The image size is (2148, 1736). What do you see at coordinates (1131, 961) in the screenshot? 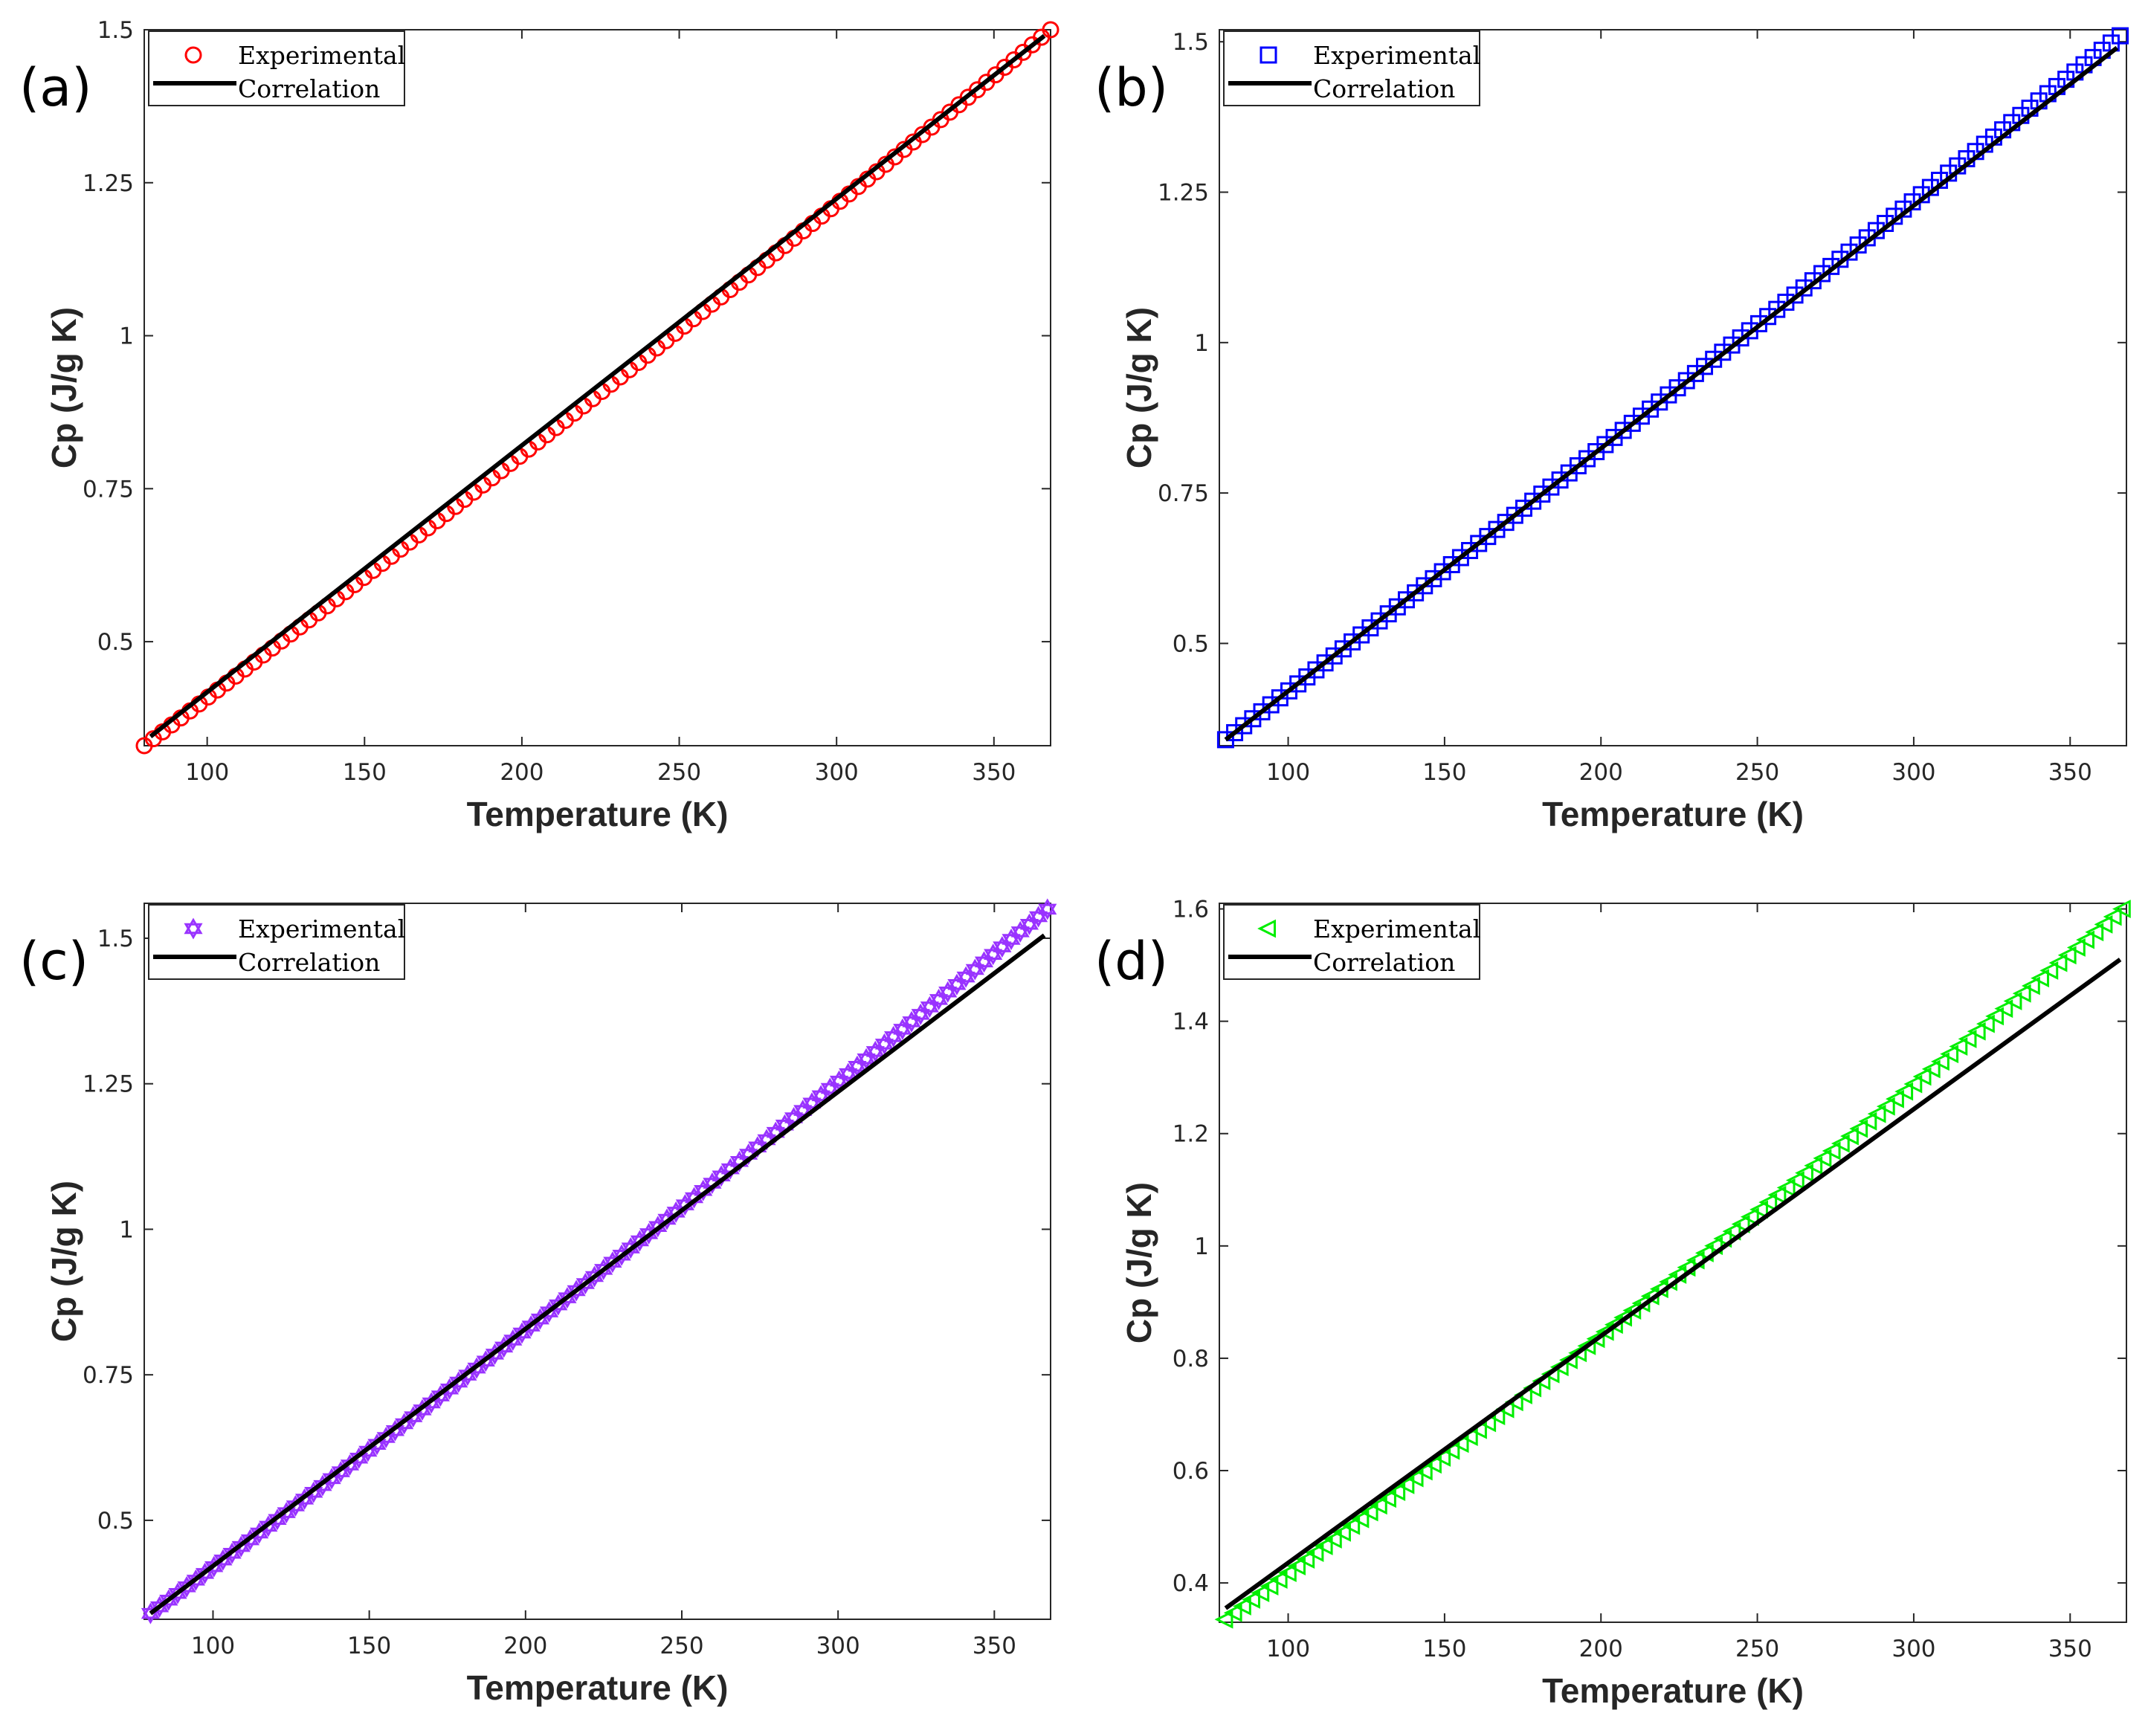
I see `panel-label: (d)` at bounding box center [1131, 961].